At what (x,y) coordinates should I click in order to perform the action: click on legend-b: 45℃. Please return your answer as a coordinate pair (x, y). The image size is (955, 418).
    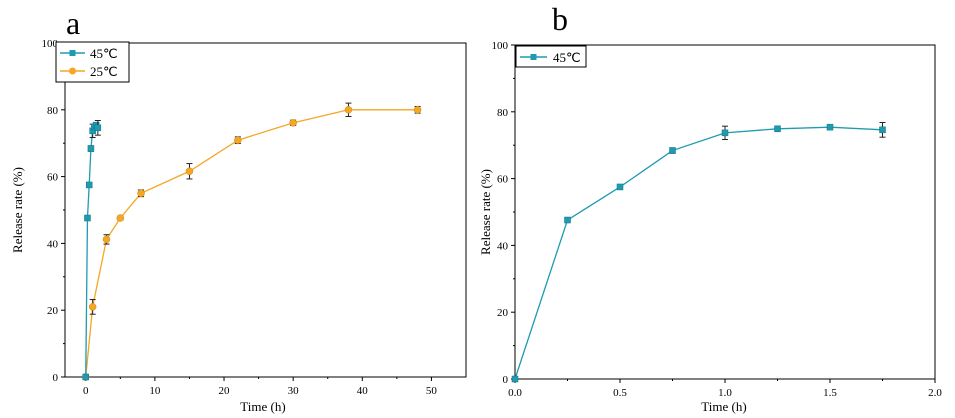
    Looking at the image, I should click on (551, 56).